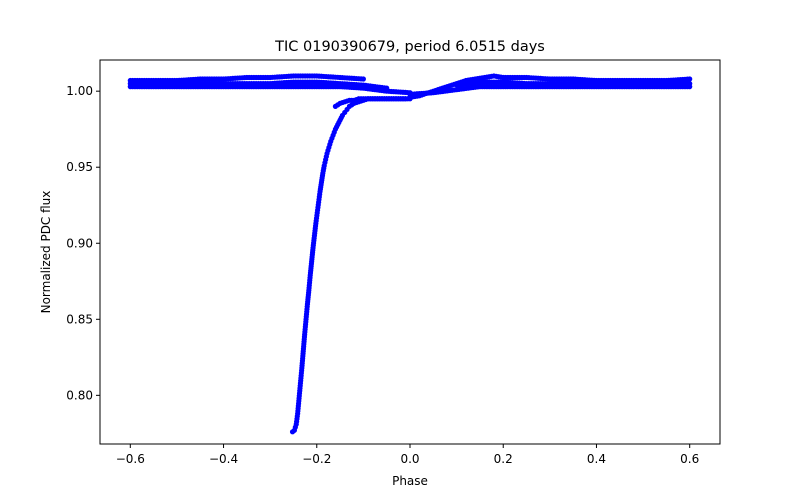 Image resolution: width=800 pixels, height=500 pixels. I want to click on chart-title: TIC 0190390679, period 6.0515 days, so click(409, 47).